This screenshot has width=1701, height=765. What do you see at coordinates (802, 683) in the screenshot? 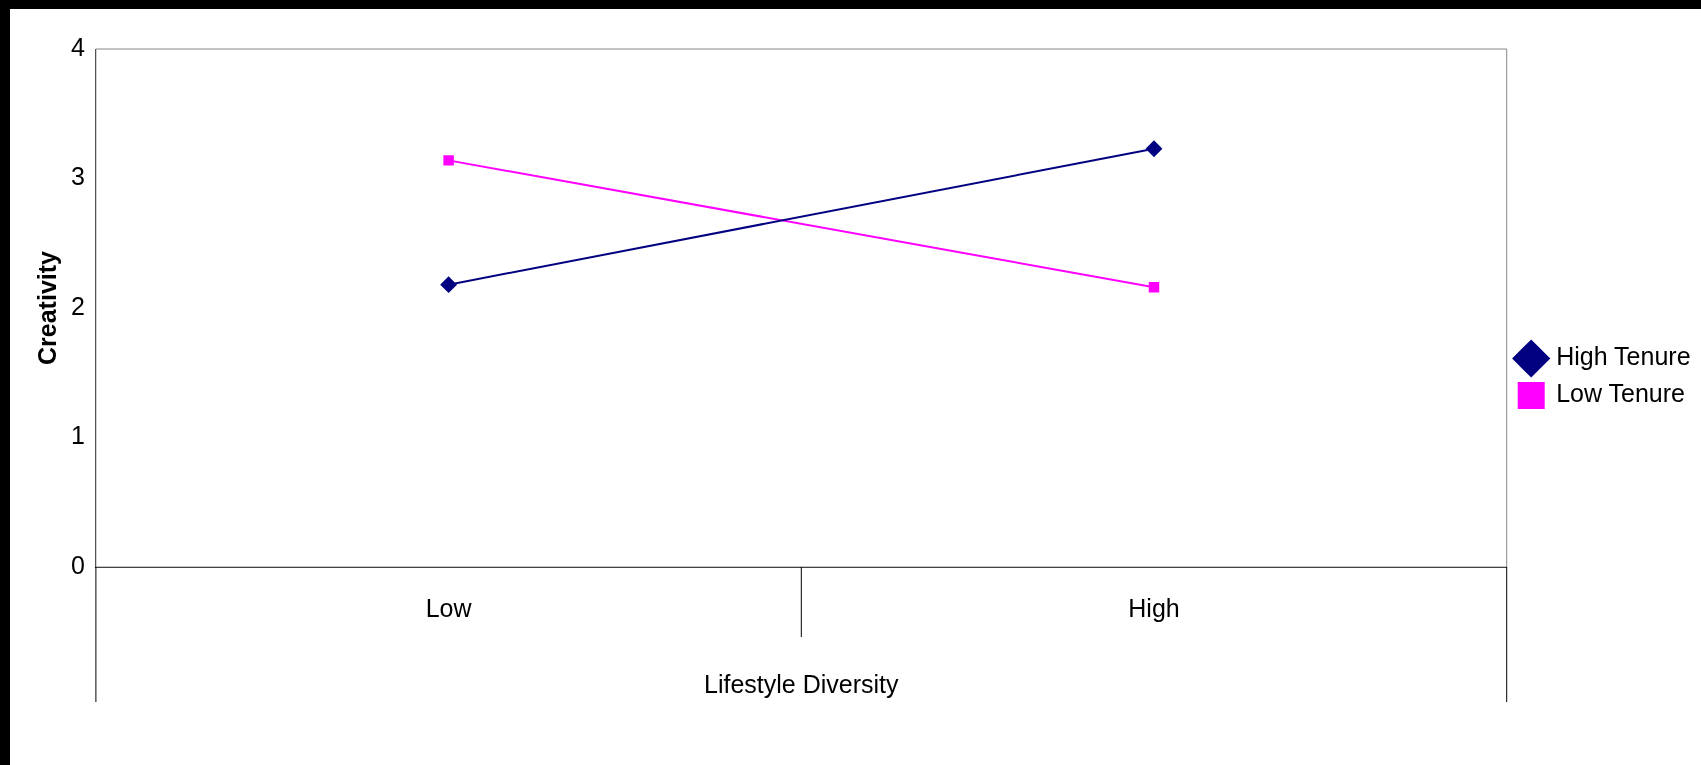
I see `x-axis-title: Lifestyle Diversity` at bounding box center [802, 683].